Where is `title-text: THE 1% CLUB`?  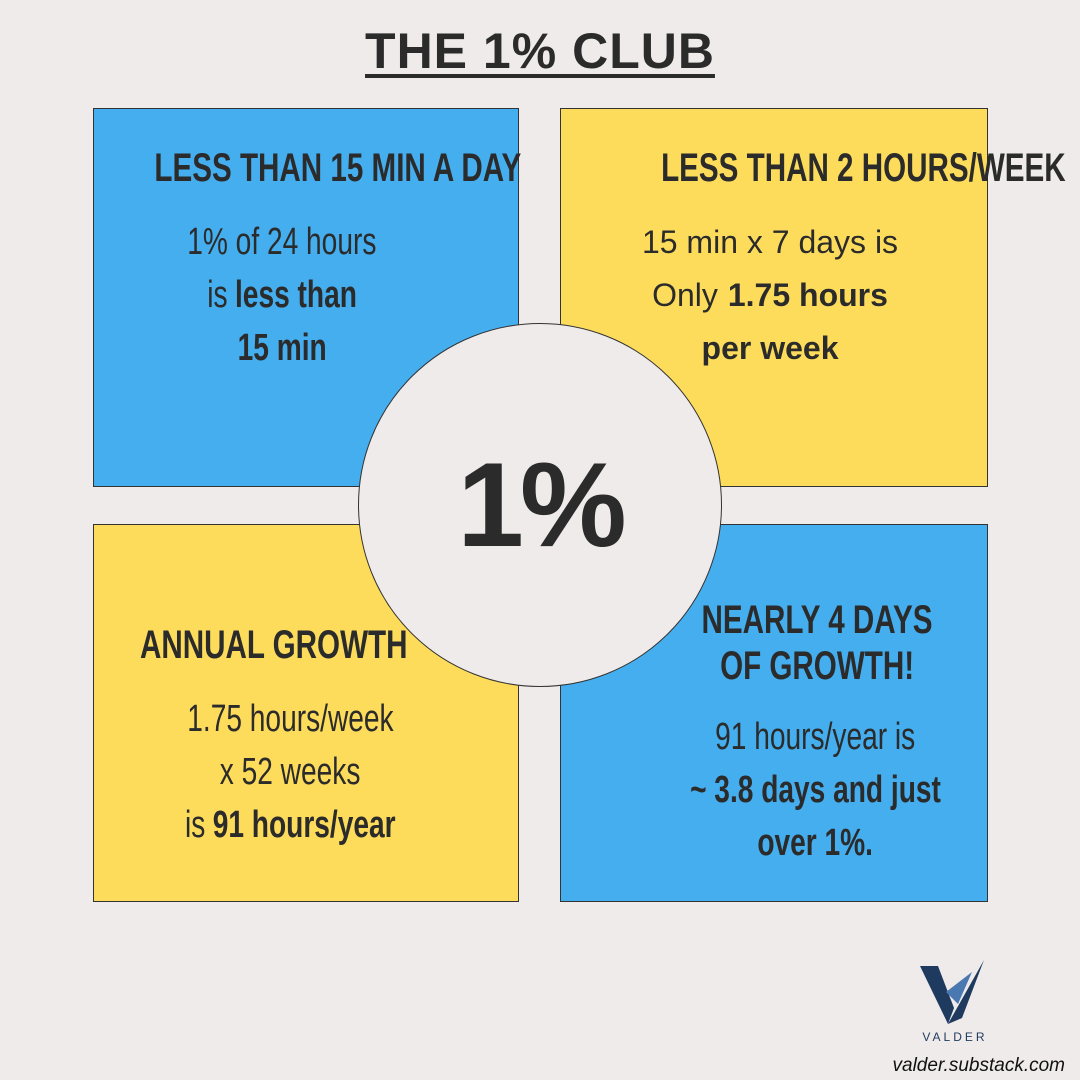 title-text: THE 1% CLUB is located at coordinates (540, 51).